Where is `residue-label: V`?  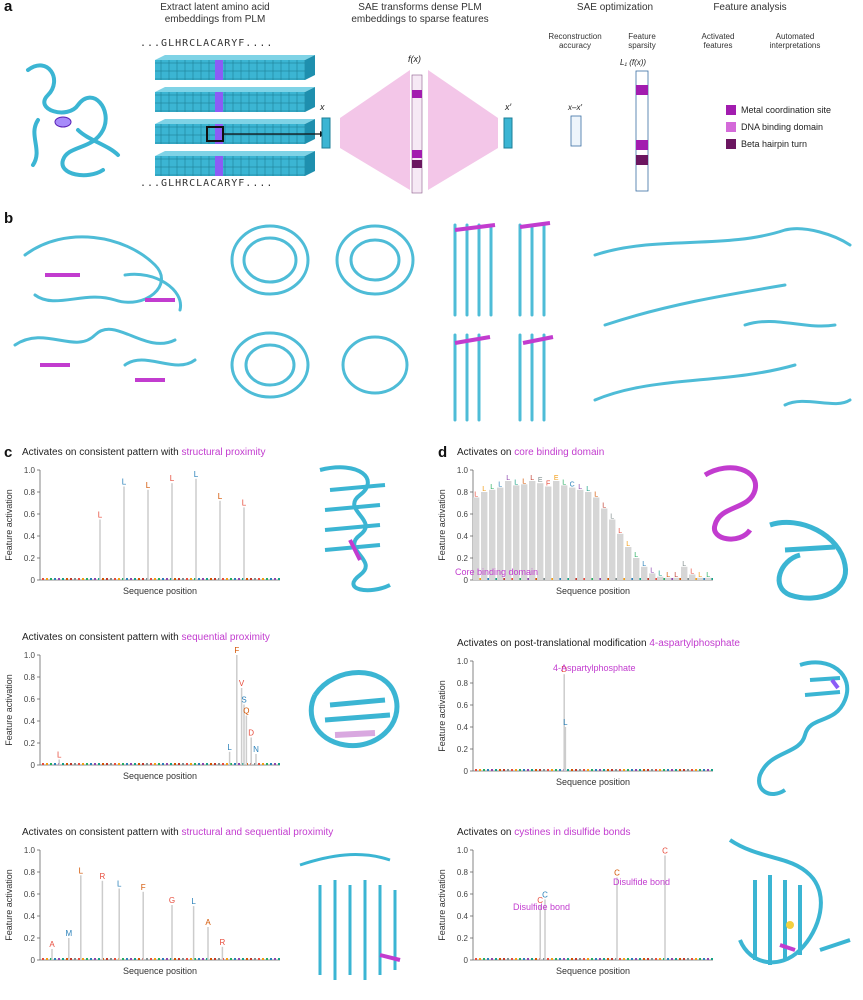 residue-label: V is located at coordinates (242, 683).